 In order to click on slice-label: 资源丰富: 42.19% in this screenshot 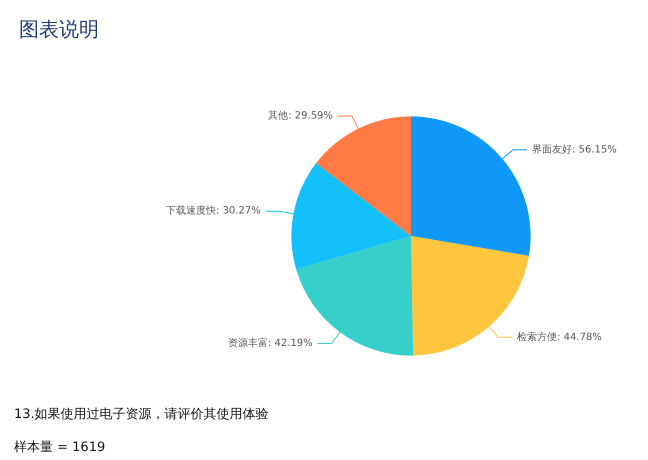, I will do `click(270, 343)`.